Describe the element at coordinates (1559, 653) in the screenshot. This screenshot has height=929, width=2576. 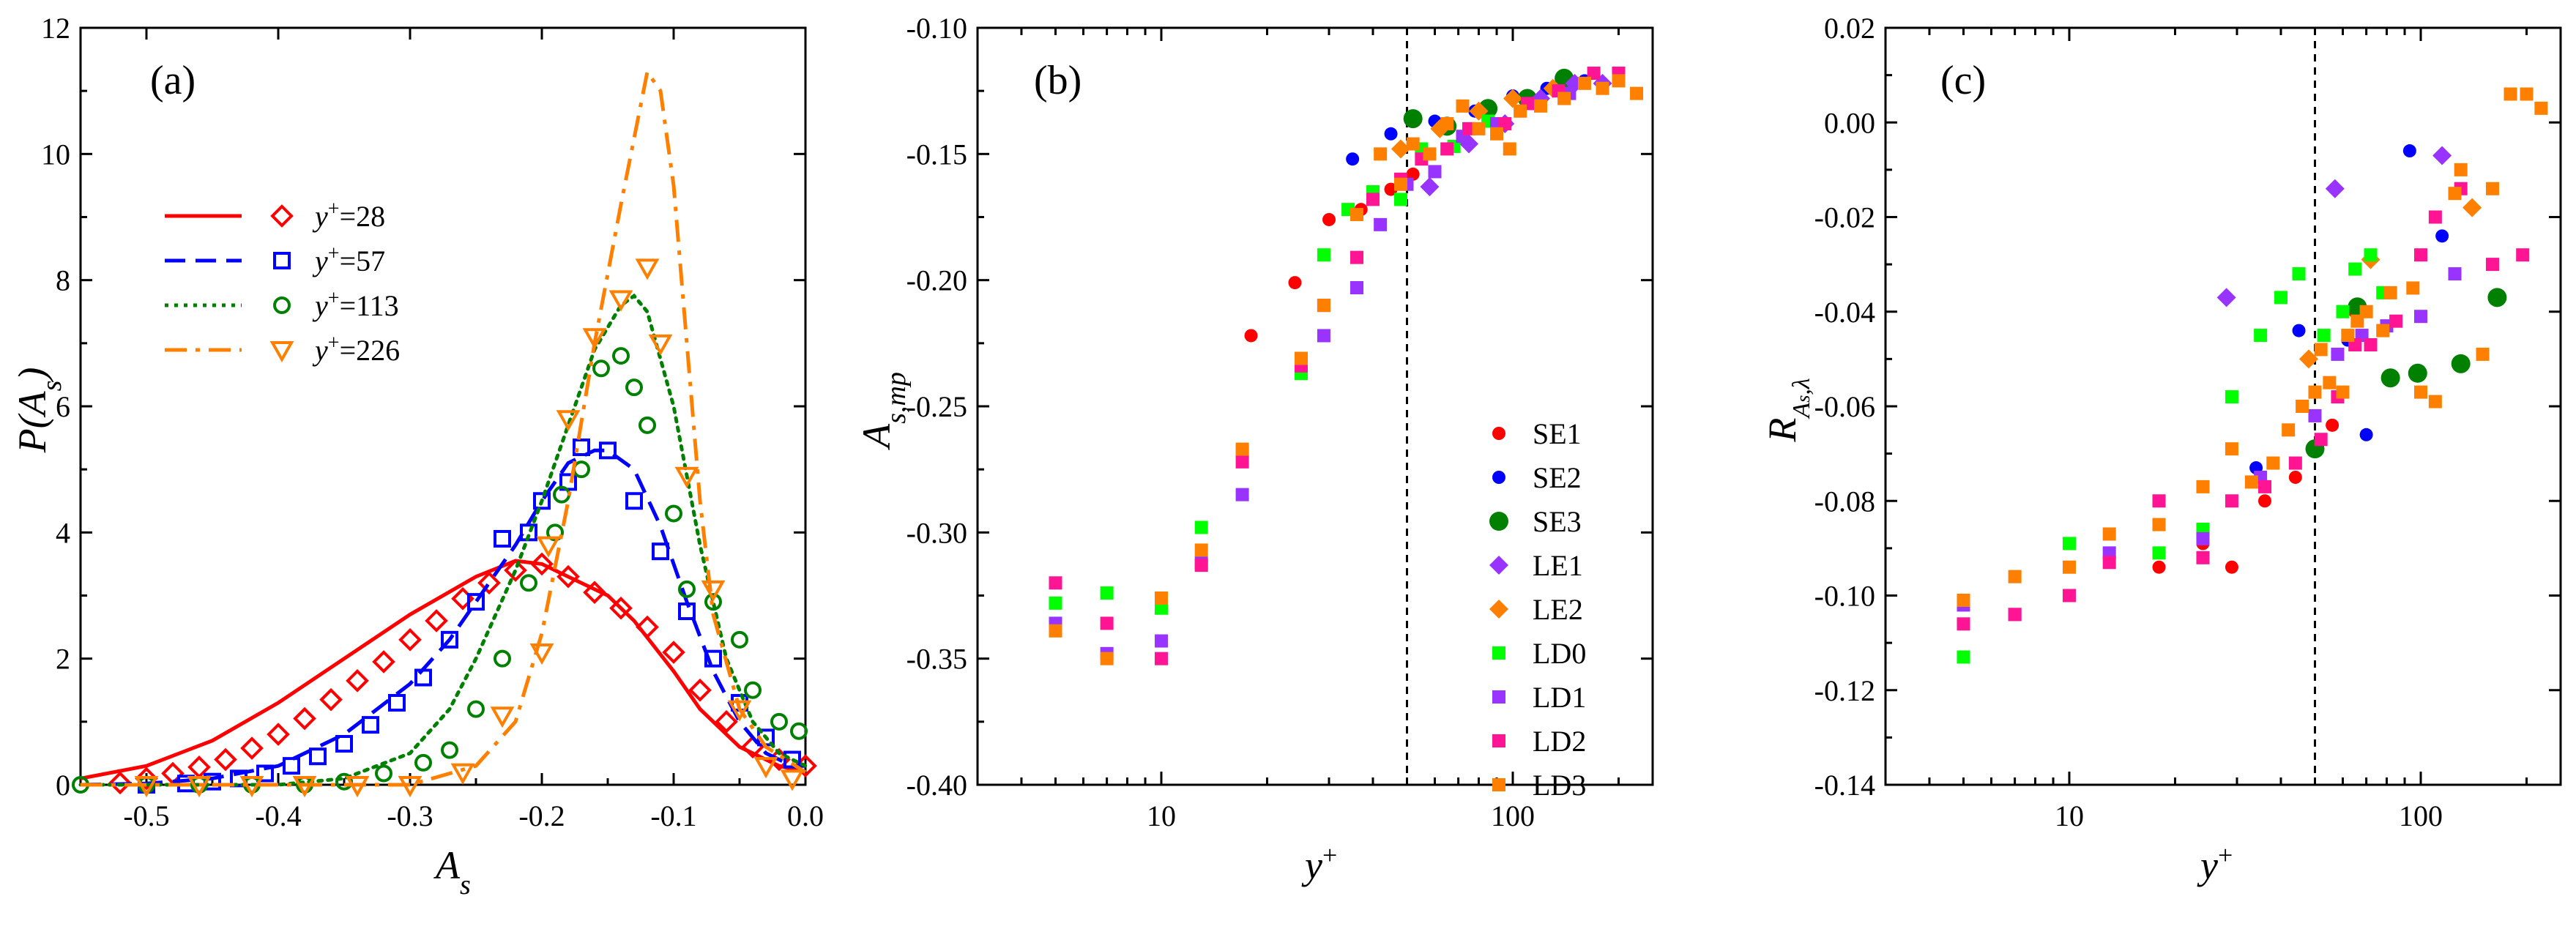
I see `legend-label: LD0` at that location.